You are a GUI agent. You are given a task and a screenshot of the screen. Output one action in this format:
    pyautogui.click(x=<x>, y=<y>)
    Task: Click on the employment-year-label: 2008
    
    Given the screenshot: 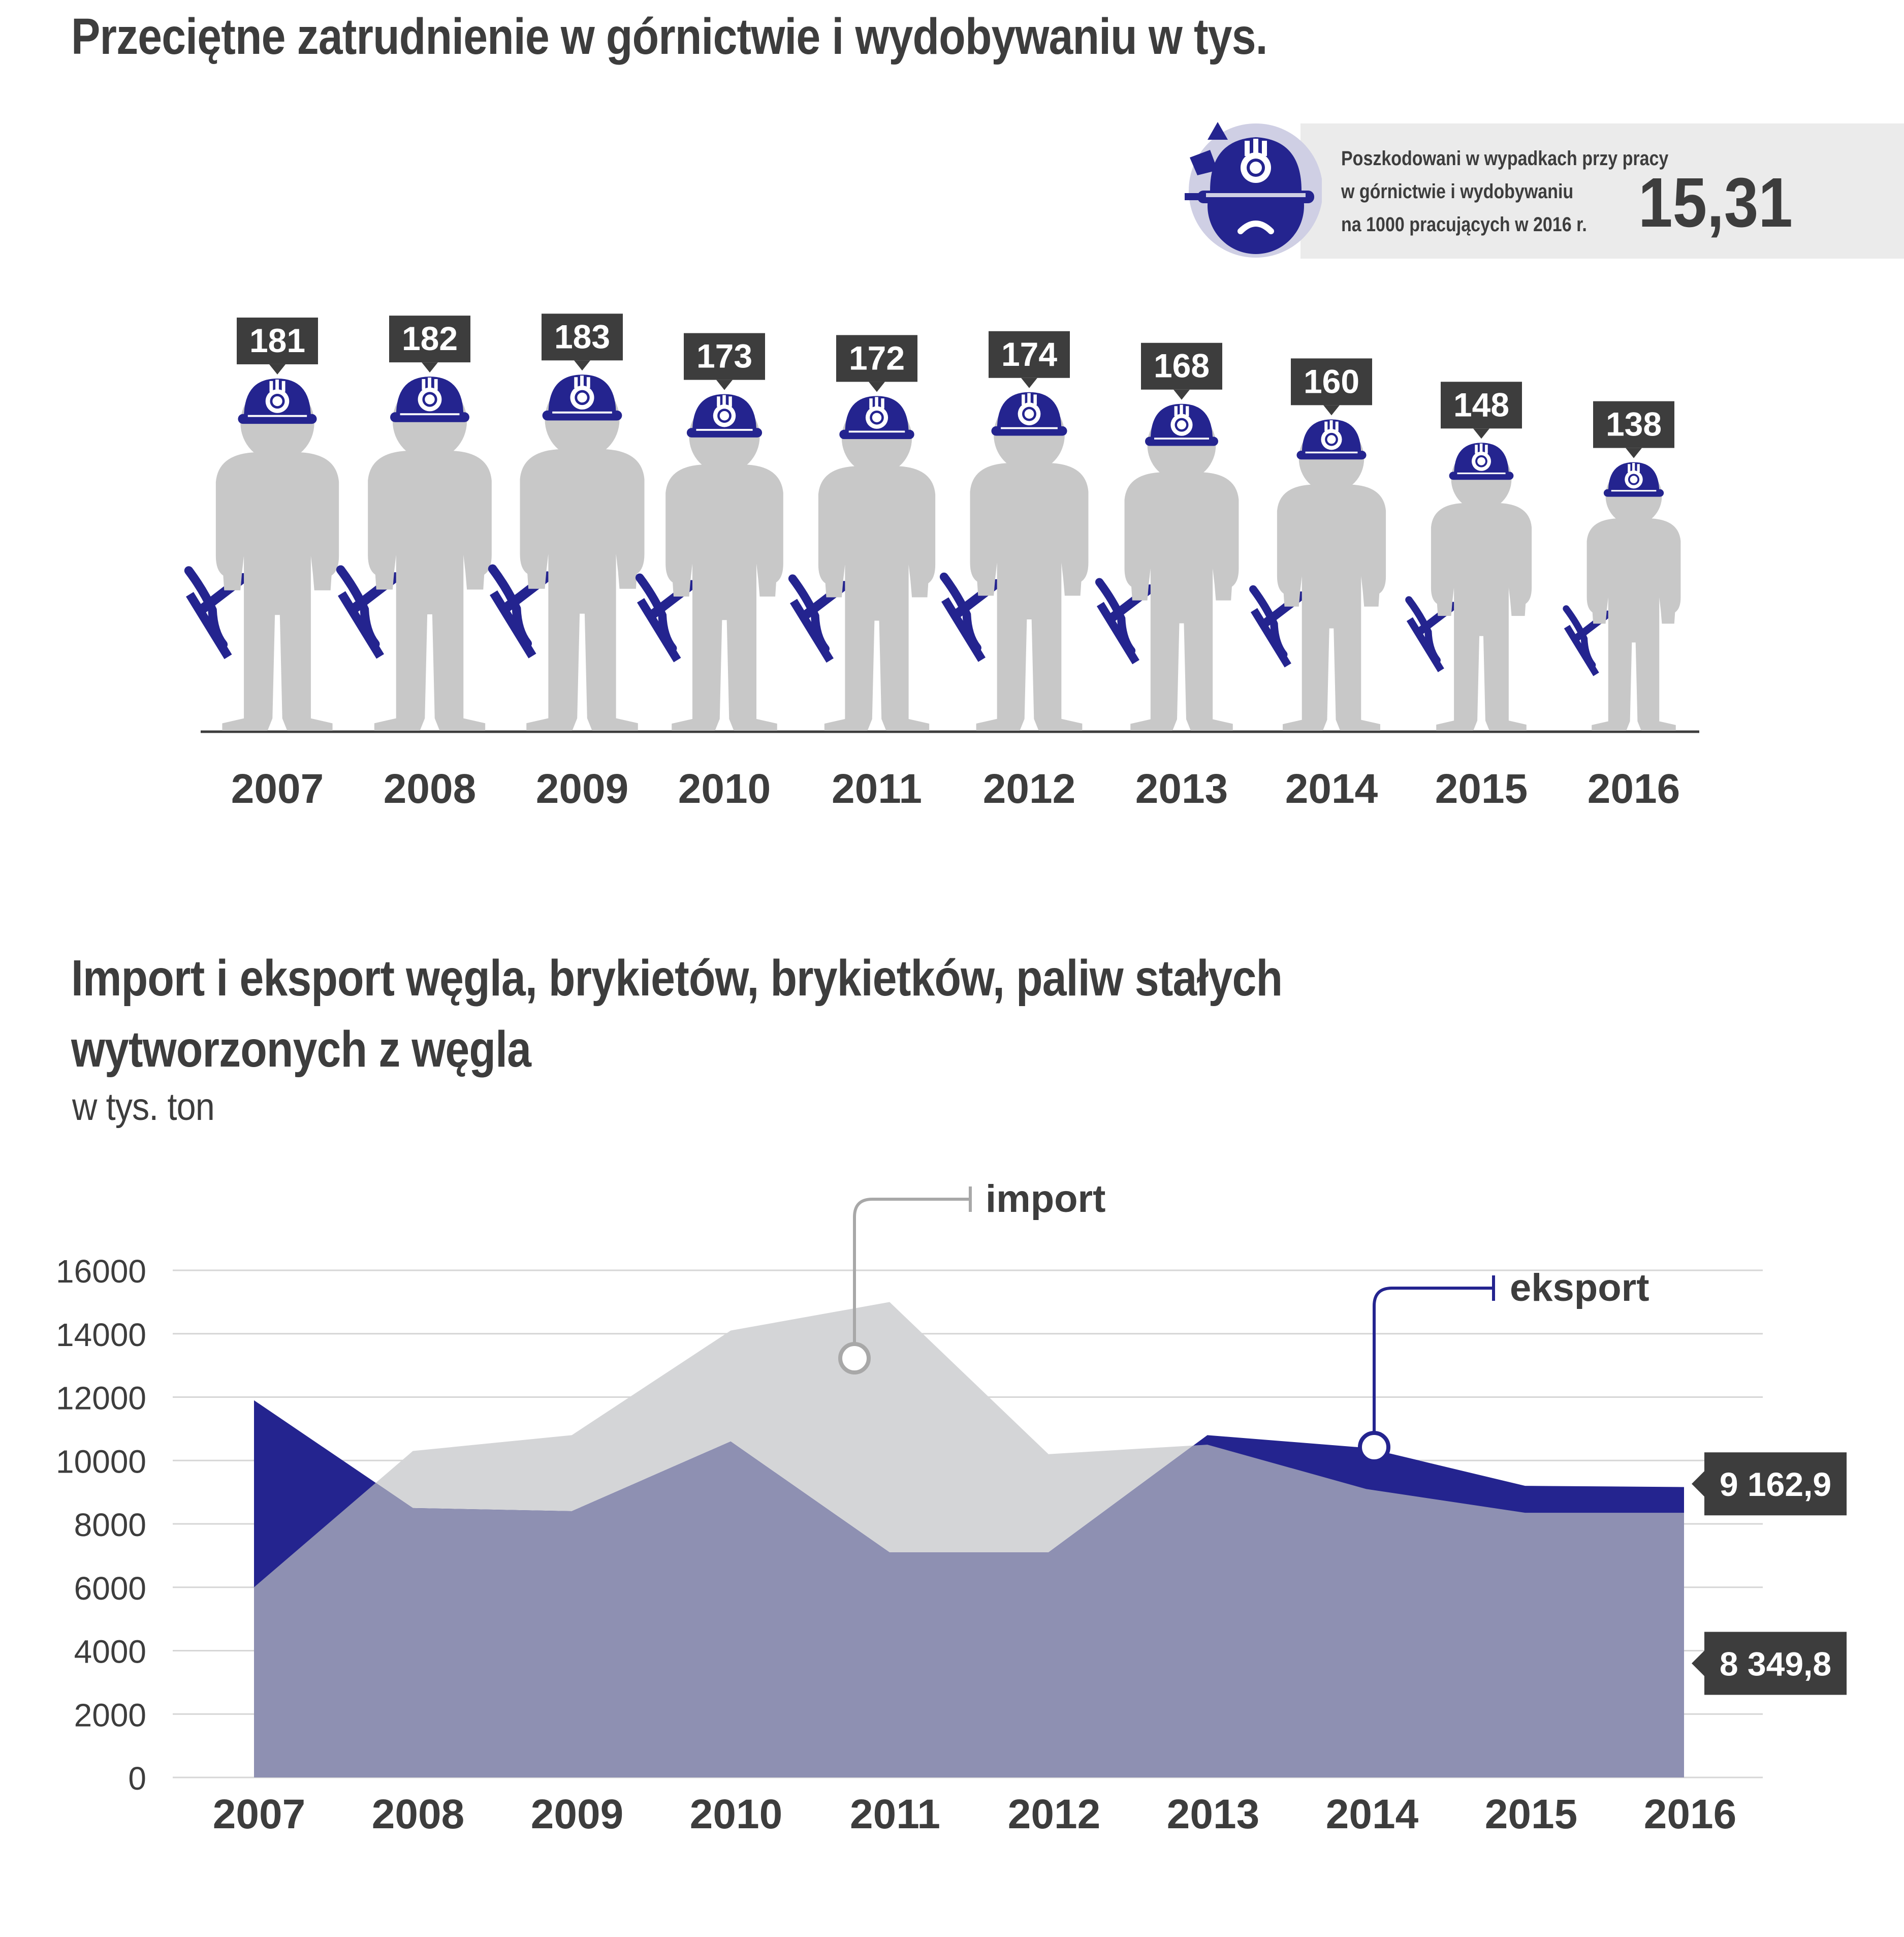 What is the action you would take?
    pyautogui.click(x=430, y=789)
    